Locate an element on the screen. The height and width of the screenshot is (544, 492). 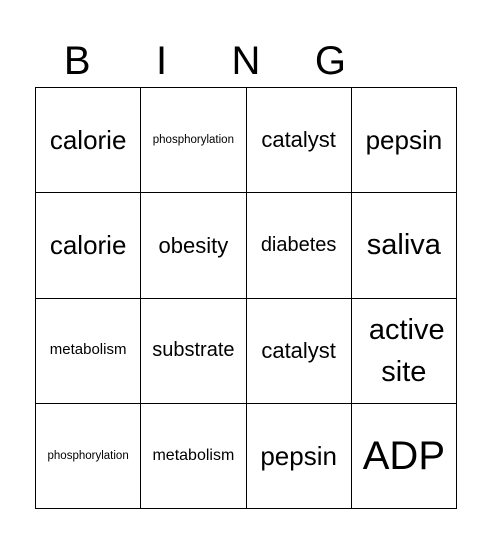
bingo-cell: diabetes is located at coordinates (299, 246).